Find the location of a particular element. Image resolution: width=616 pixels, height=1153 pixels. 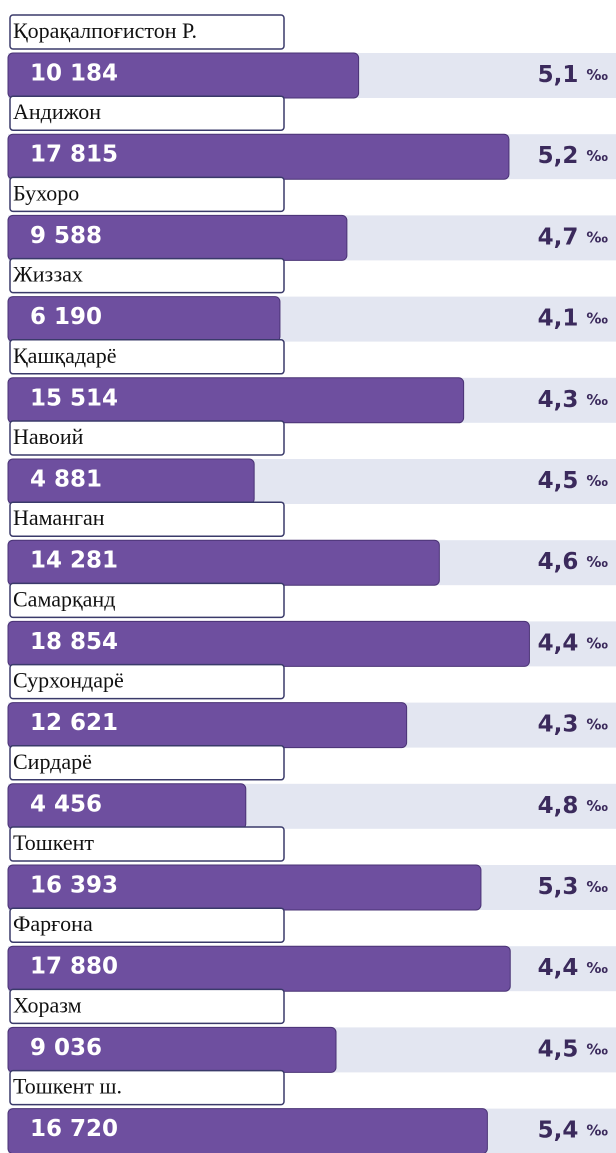

rate-label: 5,3 ‰ is located at coordinates (573, 887).